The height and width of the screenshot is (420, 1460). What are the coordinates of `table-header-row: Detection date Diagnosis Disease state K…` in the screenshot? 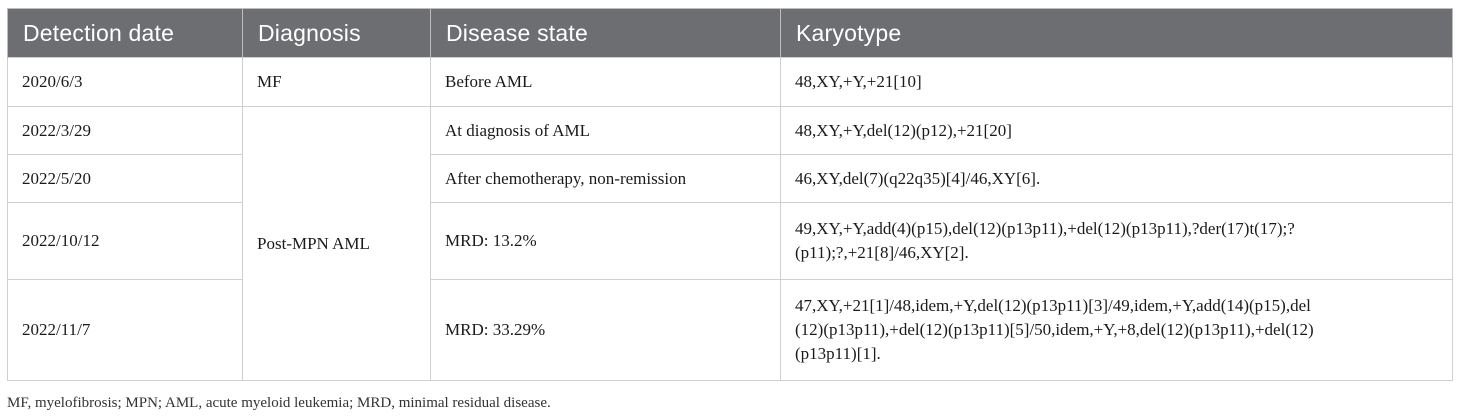 It's located at (730, 33).